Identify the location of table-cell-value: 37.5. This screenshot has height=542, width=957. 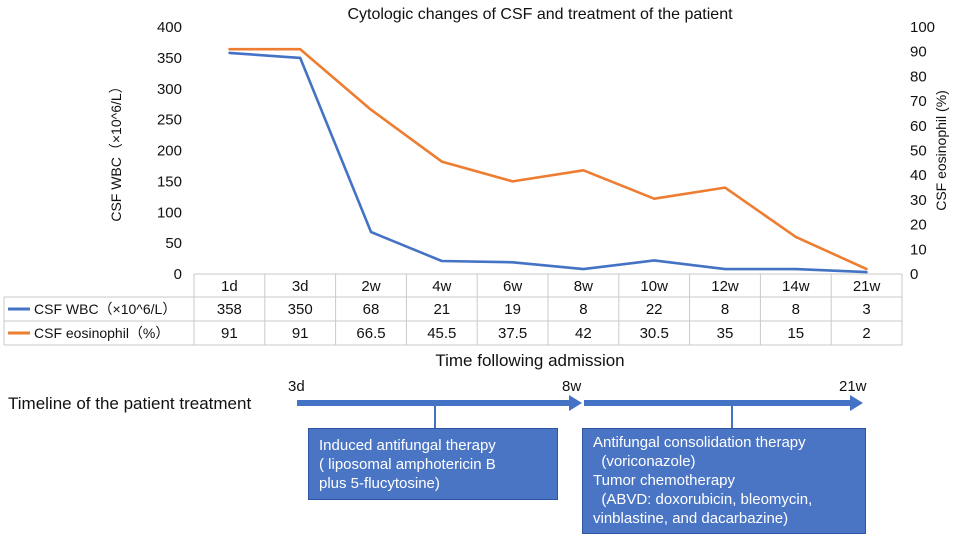
(512, 333).